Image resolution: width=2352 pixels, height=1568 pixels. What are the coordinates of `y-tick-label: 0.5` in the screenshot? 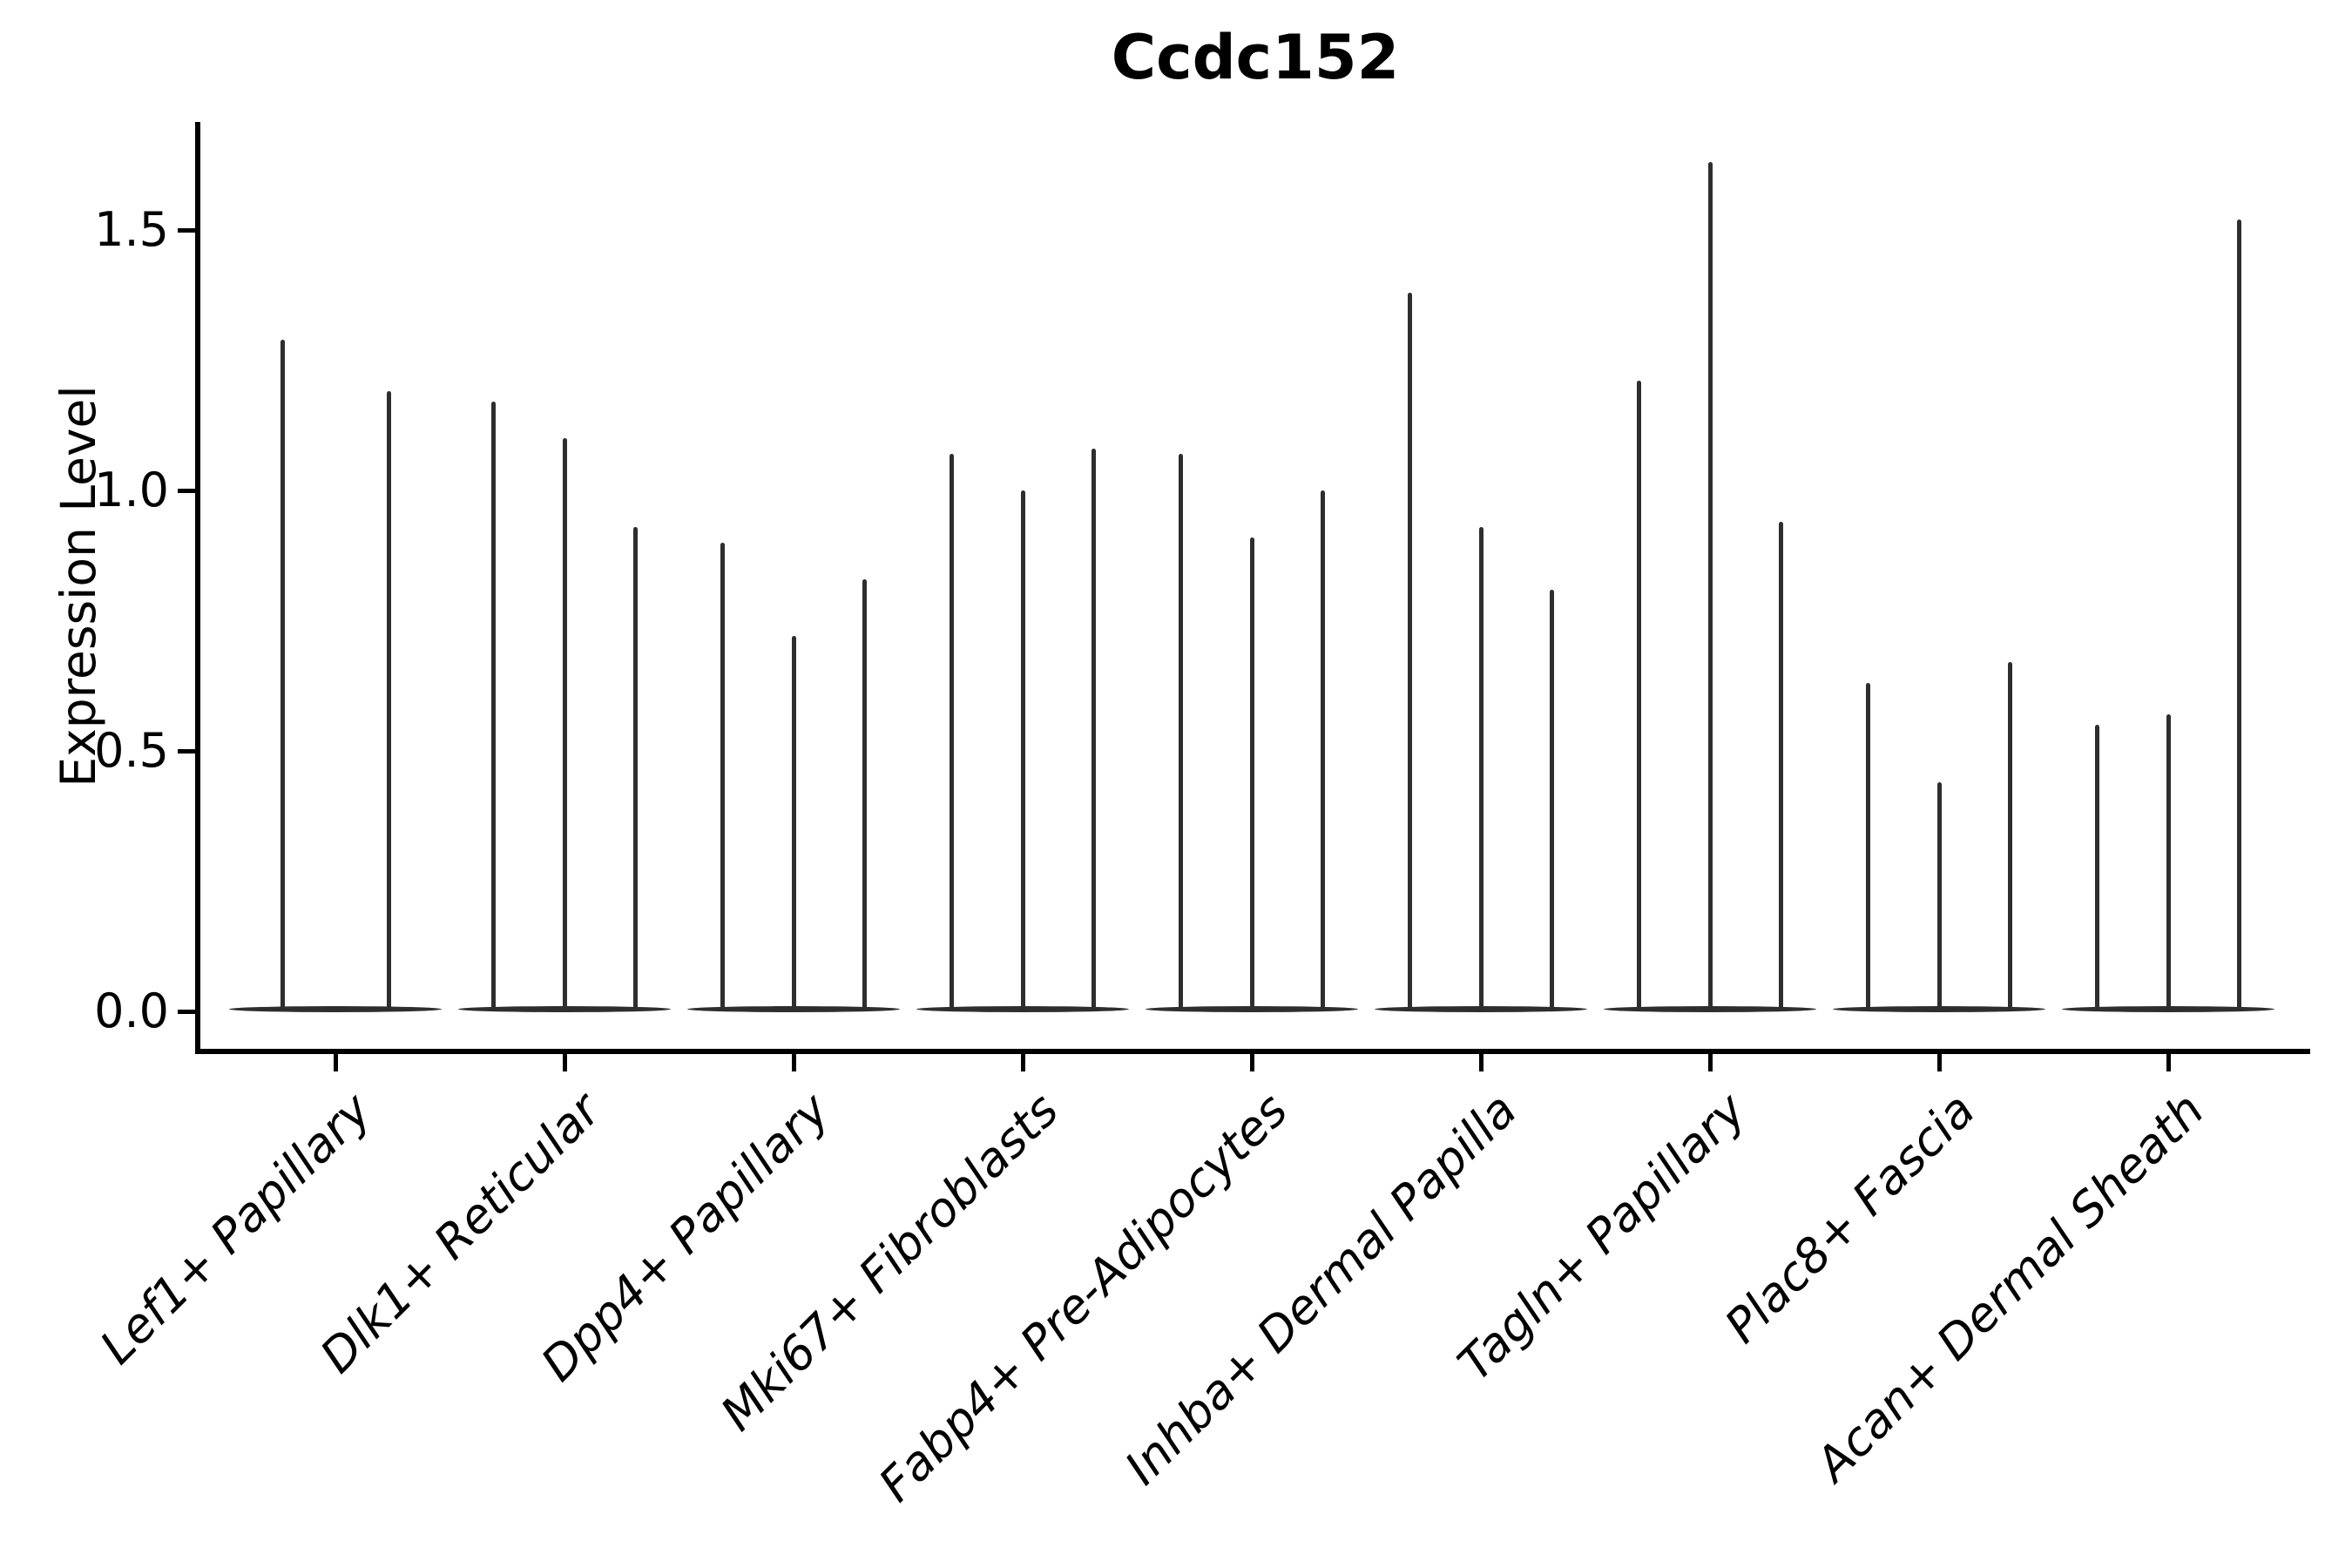 It's located at (131, 751).